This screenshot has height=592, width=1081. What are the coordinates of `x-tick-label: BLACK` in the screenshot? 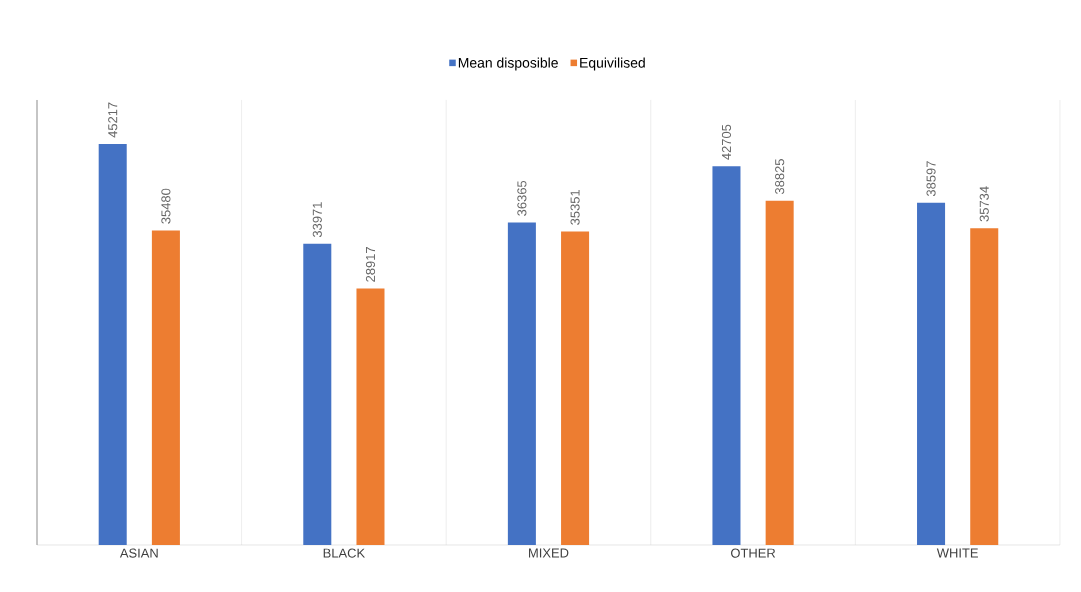 It's located at (344, 553).